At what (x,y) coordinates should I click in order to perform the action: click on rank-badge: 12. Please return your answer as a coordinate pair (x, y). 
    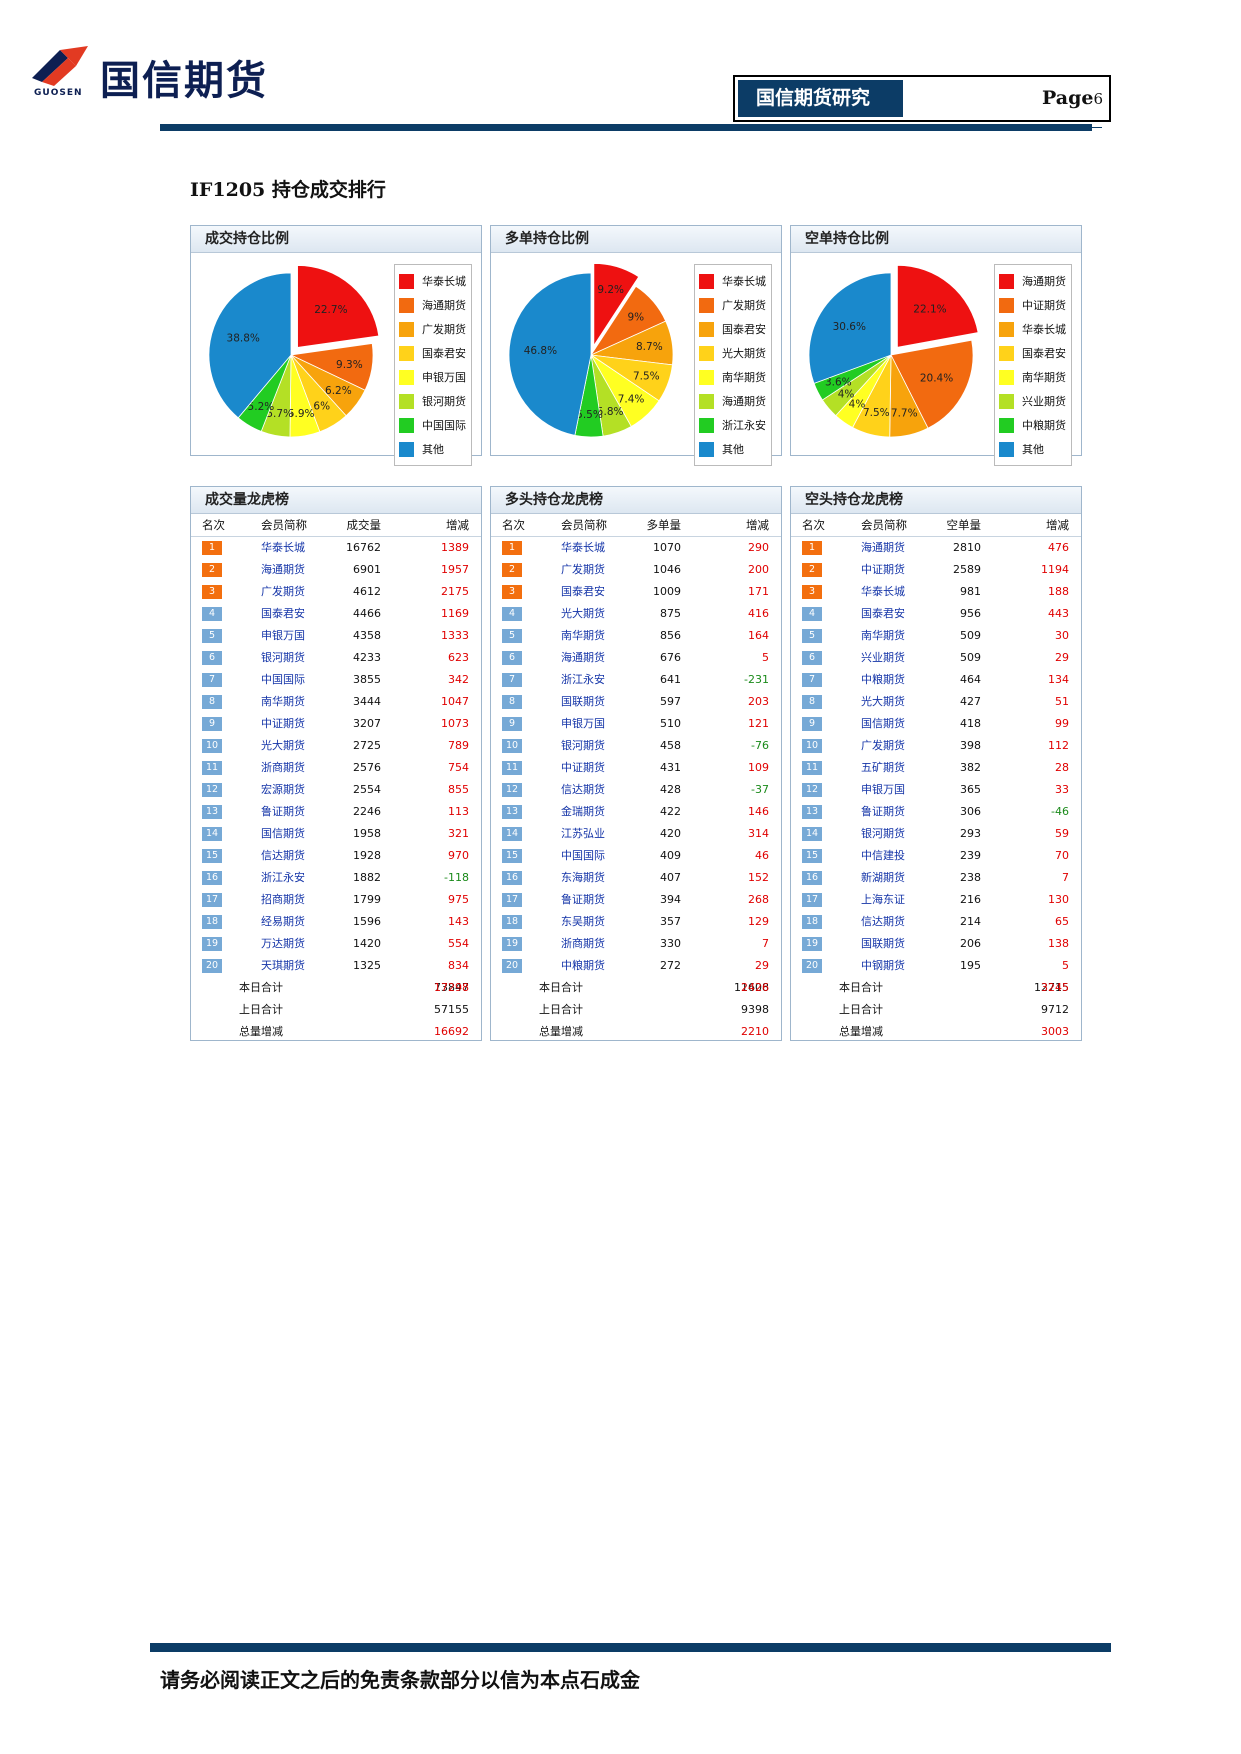
    Looking at the image, I should click on (812, 790).